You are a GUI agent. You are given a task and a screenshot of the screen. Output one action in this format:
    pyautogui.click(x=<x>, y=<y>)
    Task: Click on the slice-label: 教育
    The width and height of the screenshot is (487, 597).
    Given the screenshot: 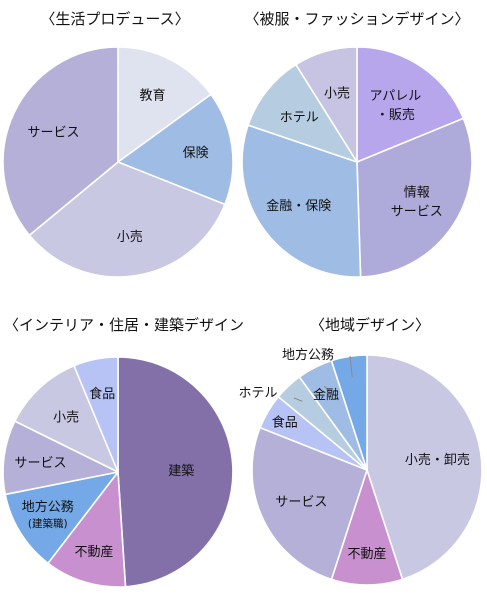 What is the action you would take?
    pyautogui.click(x=152, y=95)
    